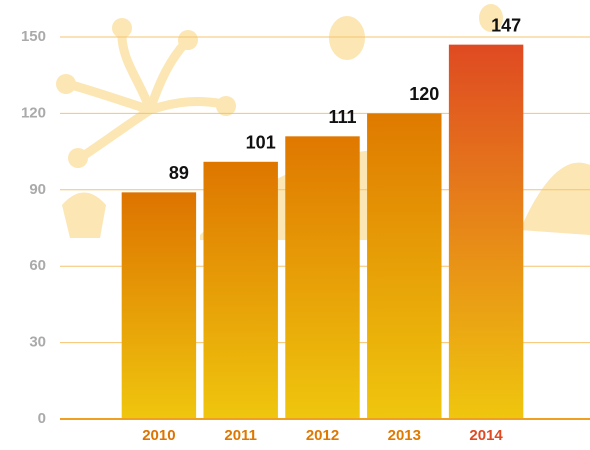  Describe the element at coordinates (158, 435) in the screenshot. I see `x-tick-label: 2010` at that location.